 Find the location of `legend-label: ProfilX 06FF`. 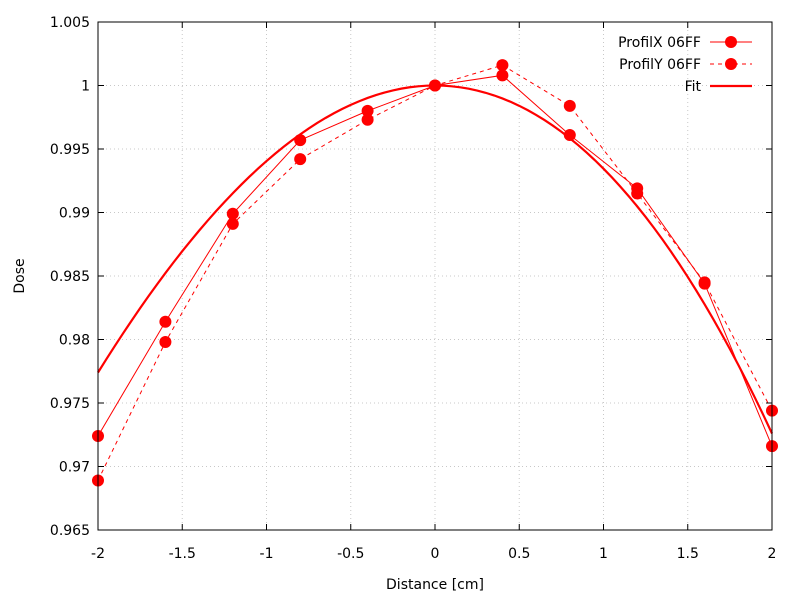

legend-label: ProfilX 06FF is located at coordinates (659, 43).